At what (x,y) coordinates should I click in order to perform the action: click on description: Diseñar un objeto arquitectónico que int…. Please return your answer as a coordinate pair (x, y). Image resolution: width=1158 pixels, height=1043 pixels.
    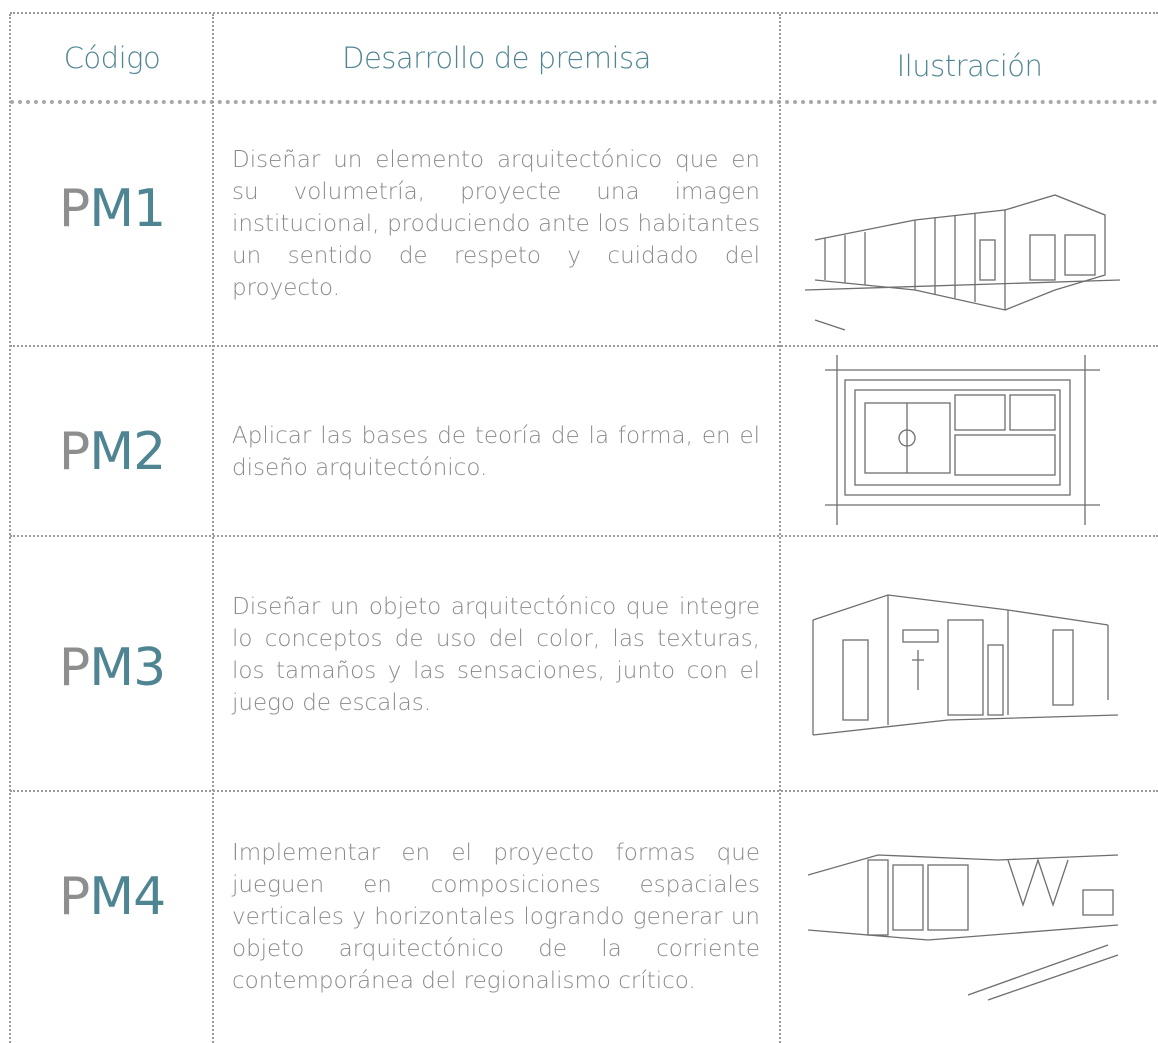
    Looking at the image, I should click on (496, 654).